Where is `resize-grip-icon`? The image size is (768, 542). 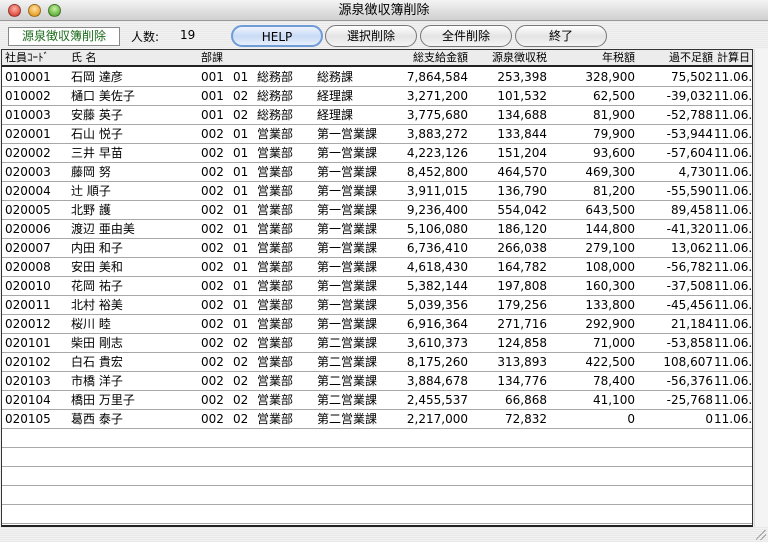
resize-grip-icon is located at coordinates (761, 535).